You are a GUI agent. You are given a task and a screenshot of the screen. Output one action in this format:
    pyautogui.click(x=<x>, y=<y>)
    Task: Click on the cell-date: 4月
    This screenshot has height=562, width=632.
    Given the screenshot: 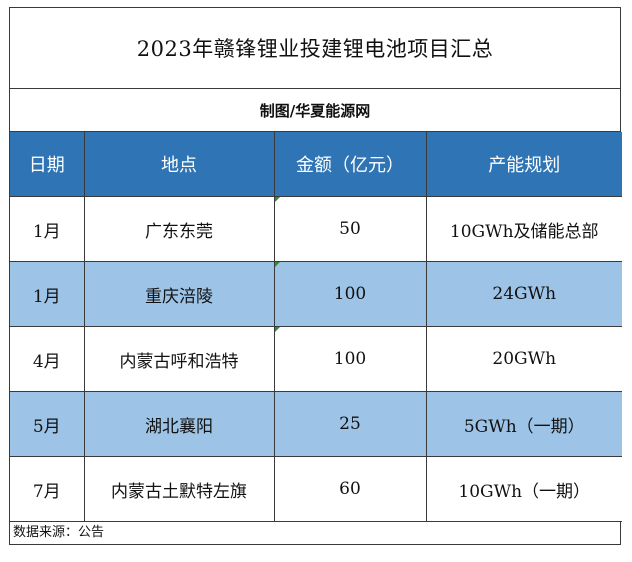 What is the action you would take?
    pyautogui.click(x=47, y=359)
    